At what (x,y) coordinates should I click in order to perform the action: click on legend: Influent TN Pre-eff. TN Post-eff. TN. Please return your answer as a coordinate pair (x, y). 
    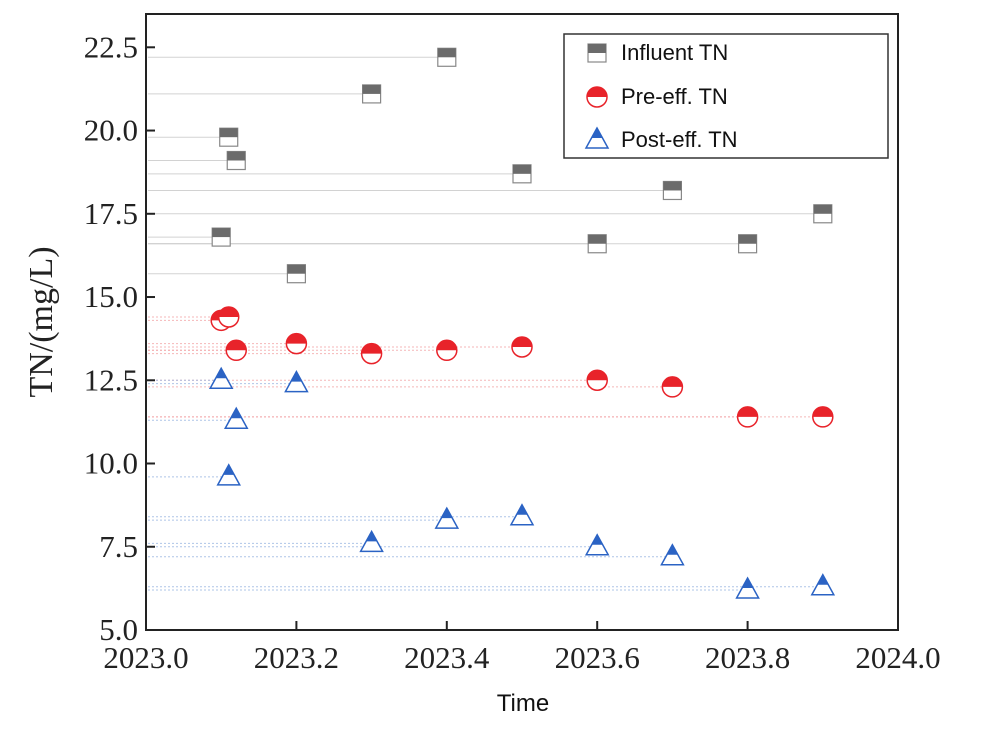
    Looking at the image, I should click on (726, 96).